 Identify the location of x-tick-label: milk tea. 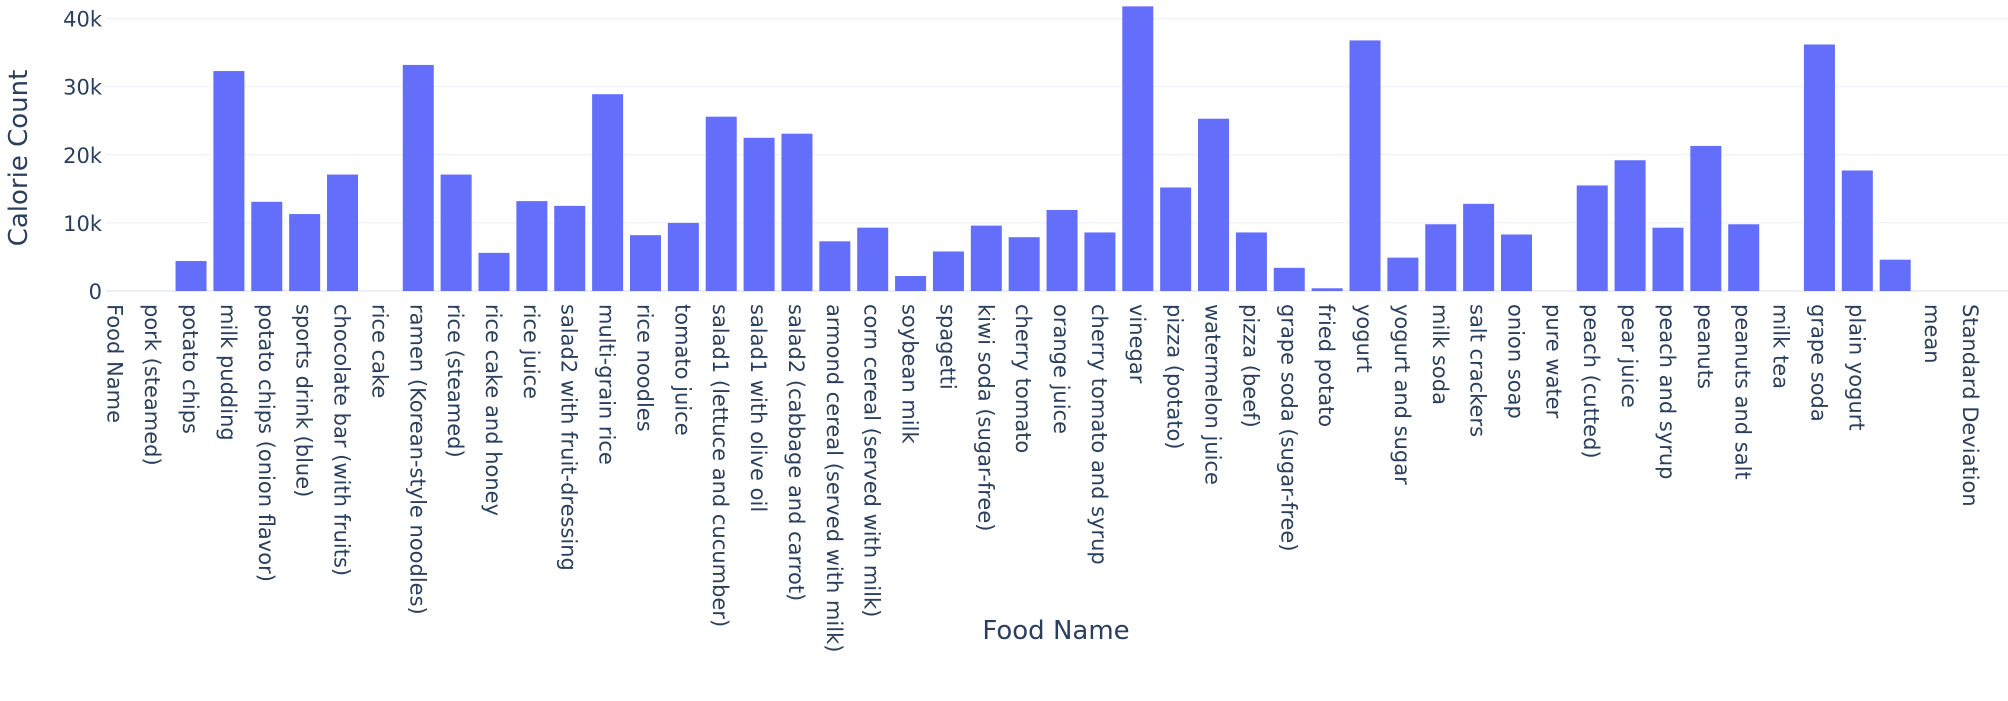
(1781, 346).